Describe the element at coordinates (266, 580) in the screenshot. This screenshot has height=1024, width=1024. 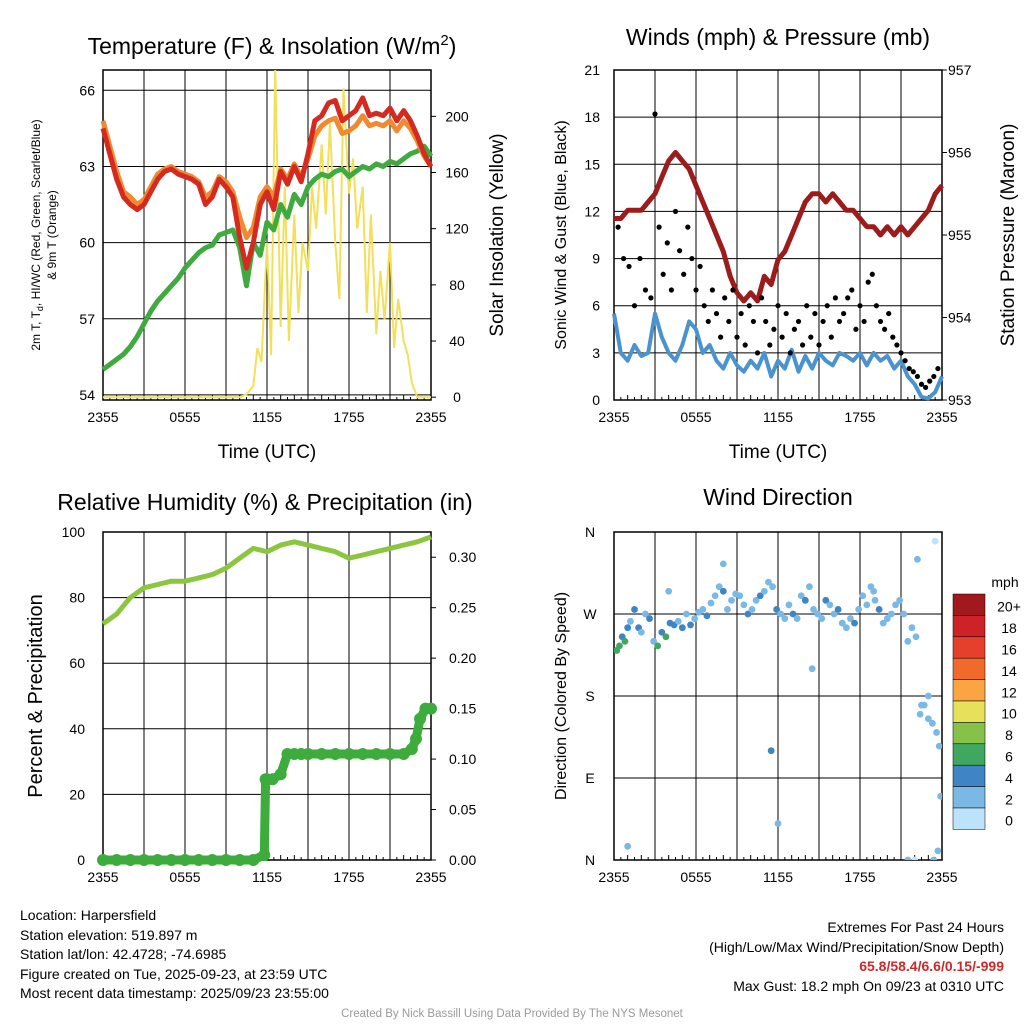
I see `series-humidity-line` at that location.